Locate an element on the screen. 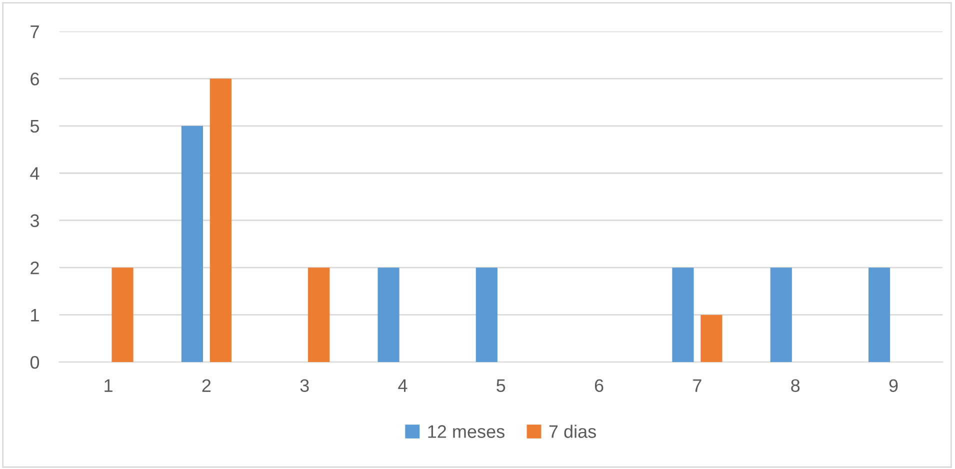 The height and width of the screenshot is (469, 955). x-tick-label: 7 is located at coordinates (697, 385).